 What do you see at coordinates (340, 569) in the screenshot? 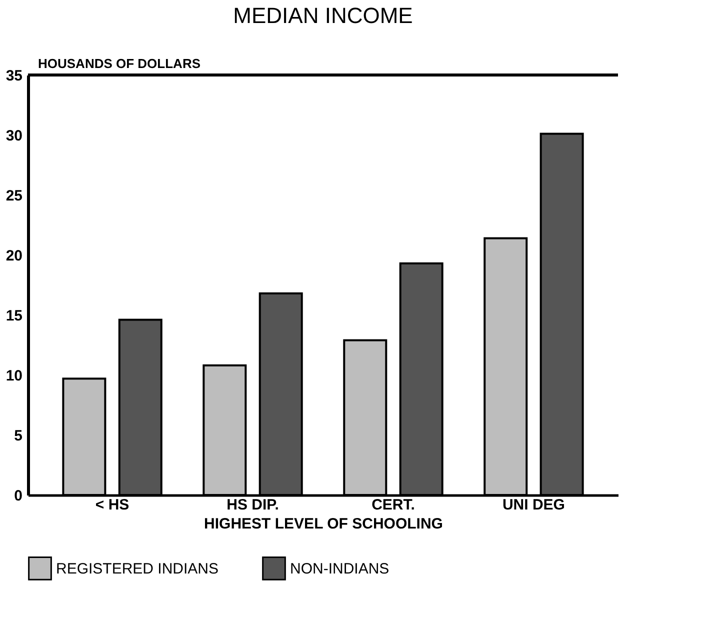
I see `legend-label: NON-INDIANS` at bounding box center [340, 569].